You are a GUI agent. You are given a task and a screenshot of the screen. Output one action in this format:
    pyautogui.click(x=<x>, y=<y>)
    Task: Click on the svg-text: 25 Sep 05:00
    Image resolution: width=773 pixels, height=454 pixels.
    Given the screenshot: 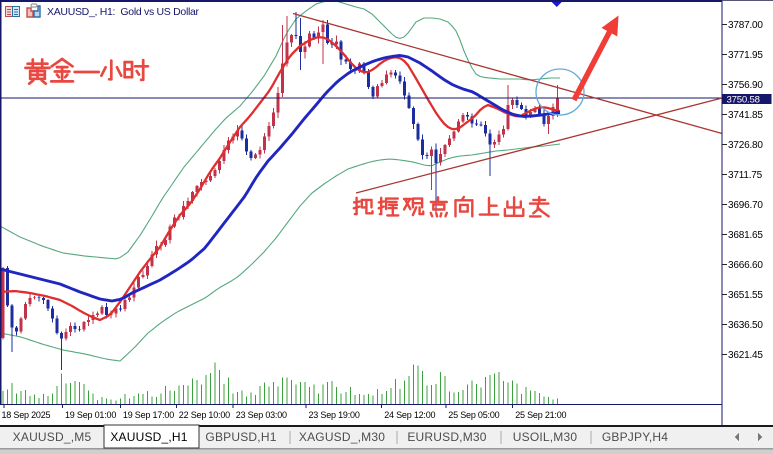 What is the action you would take?
    pyautogui.click(x=473, y=415)
    